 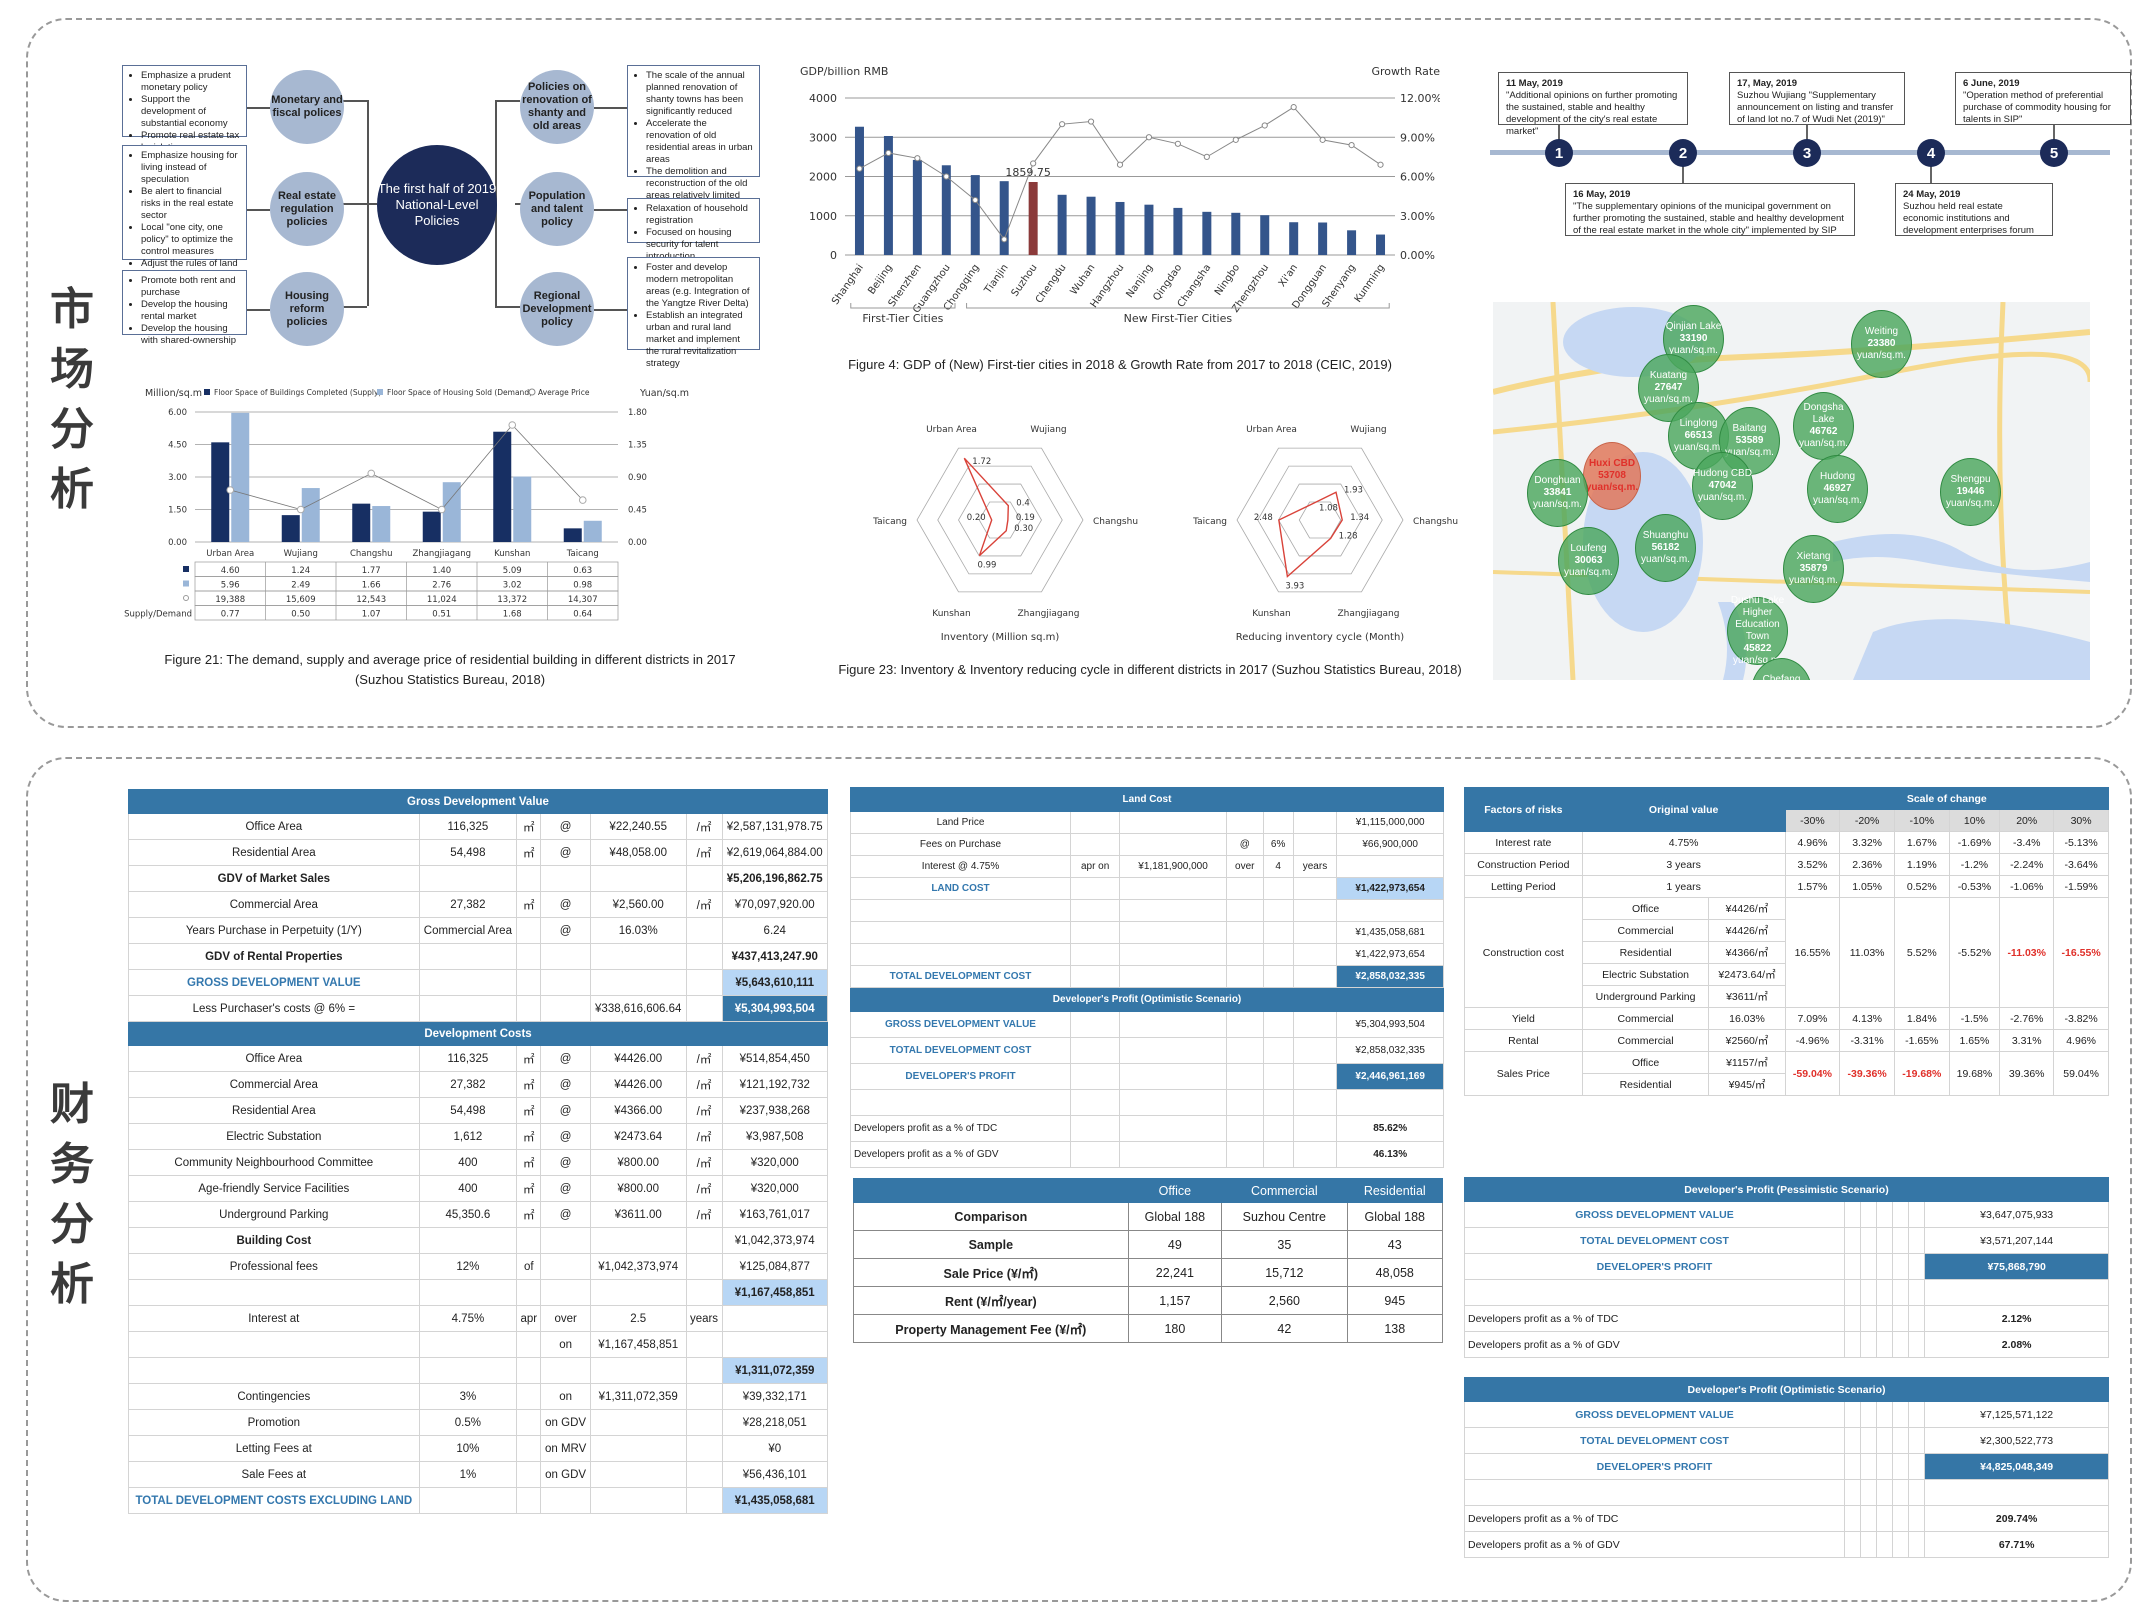 What do you see at coordinates (1417, 216) in the screenshot?
I see `y2-tick-label: 3.00%` at bounding box center [1417, 216].